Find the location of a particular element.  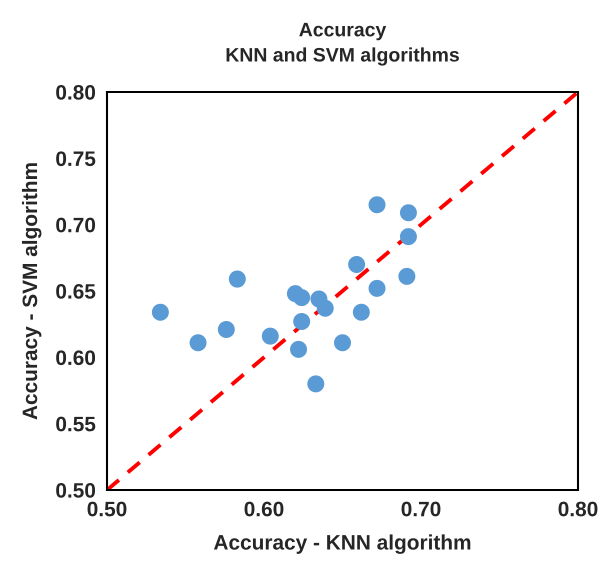

y-tick-label: 0.70 is located at coordinates (76, 225).